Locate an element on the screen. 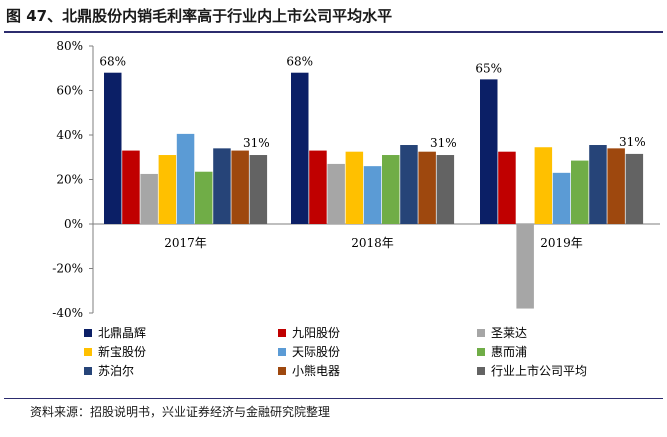 This screenshot has width=667, height=437. y-tick-label: 20% is located at coordinates (69, 180).